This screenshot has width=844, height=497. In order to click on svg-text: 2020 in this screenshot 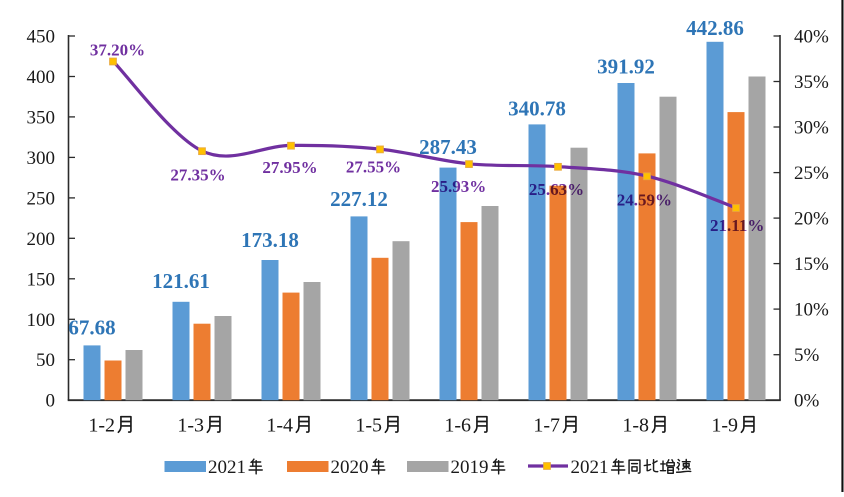, I will do `click(350, 467)`.